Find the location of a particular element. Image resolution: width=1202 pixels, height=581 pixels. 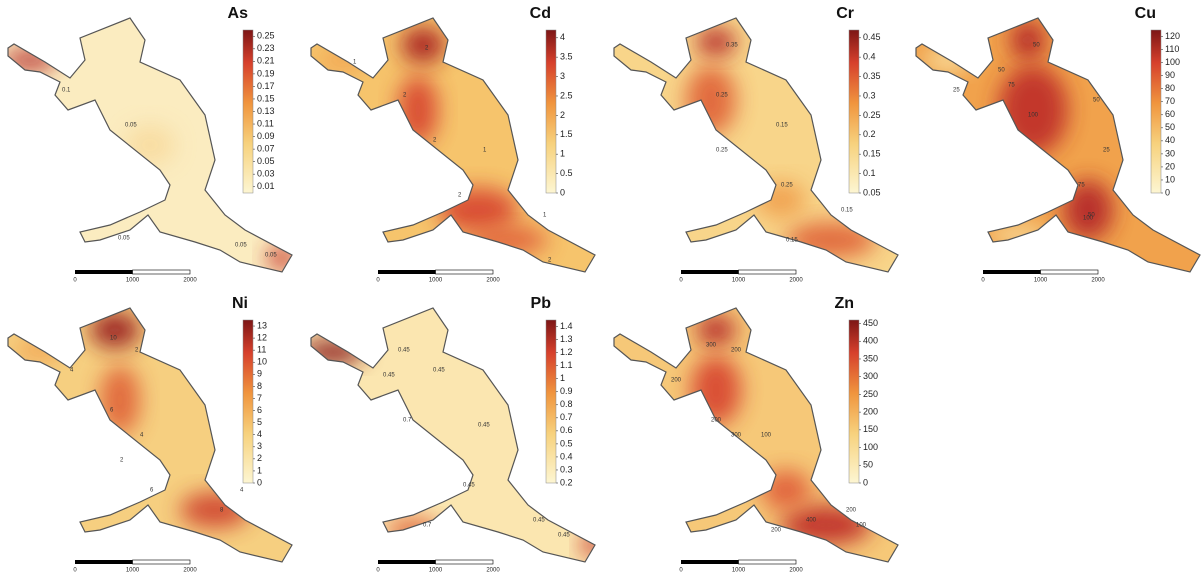

contour-label: 0.7 is located at coordinates (407, 421).